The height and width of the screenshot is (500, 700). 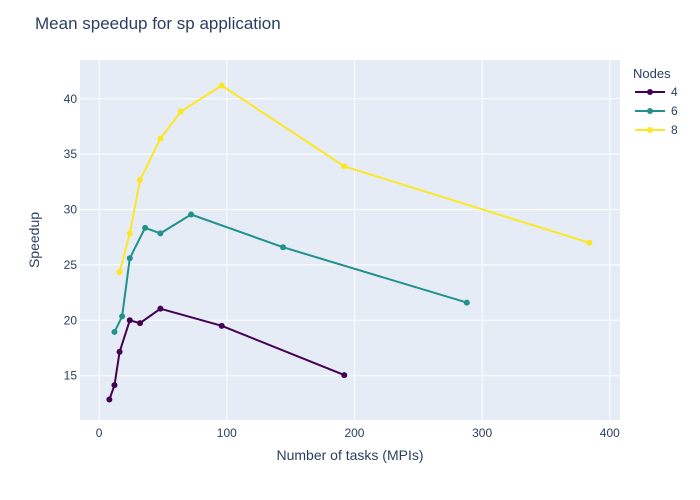 I want to click on x-tick-label: 400, so click(x=610, y=433).